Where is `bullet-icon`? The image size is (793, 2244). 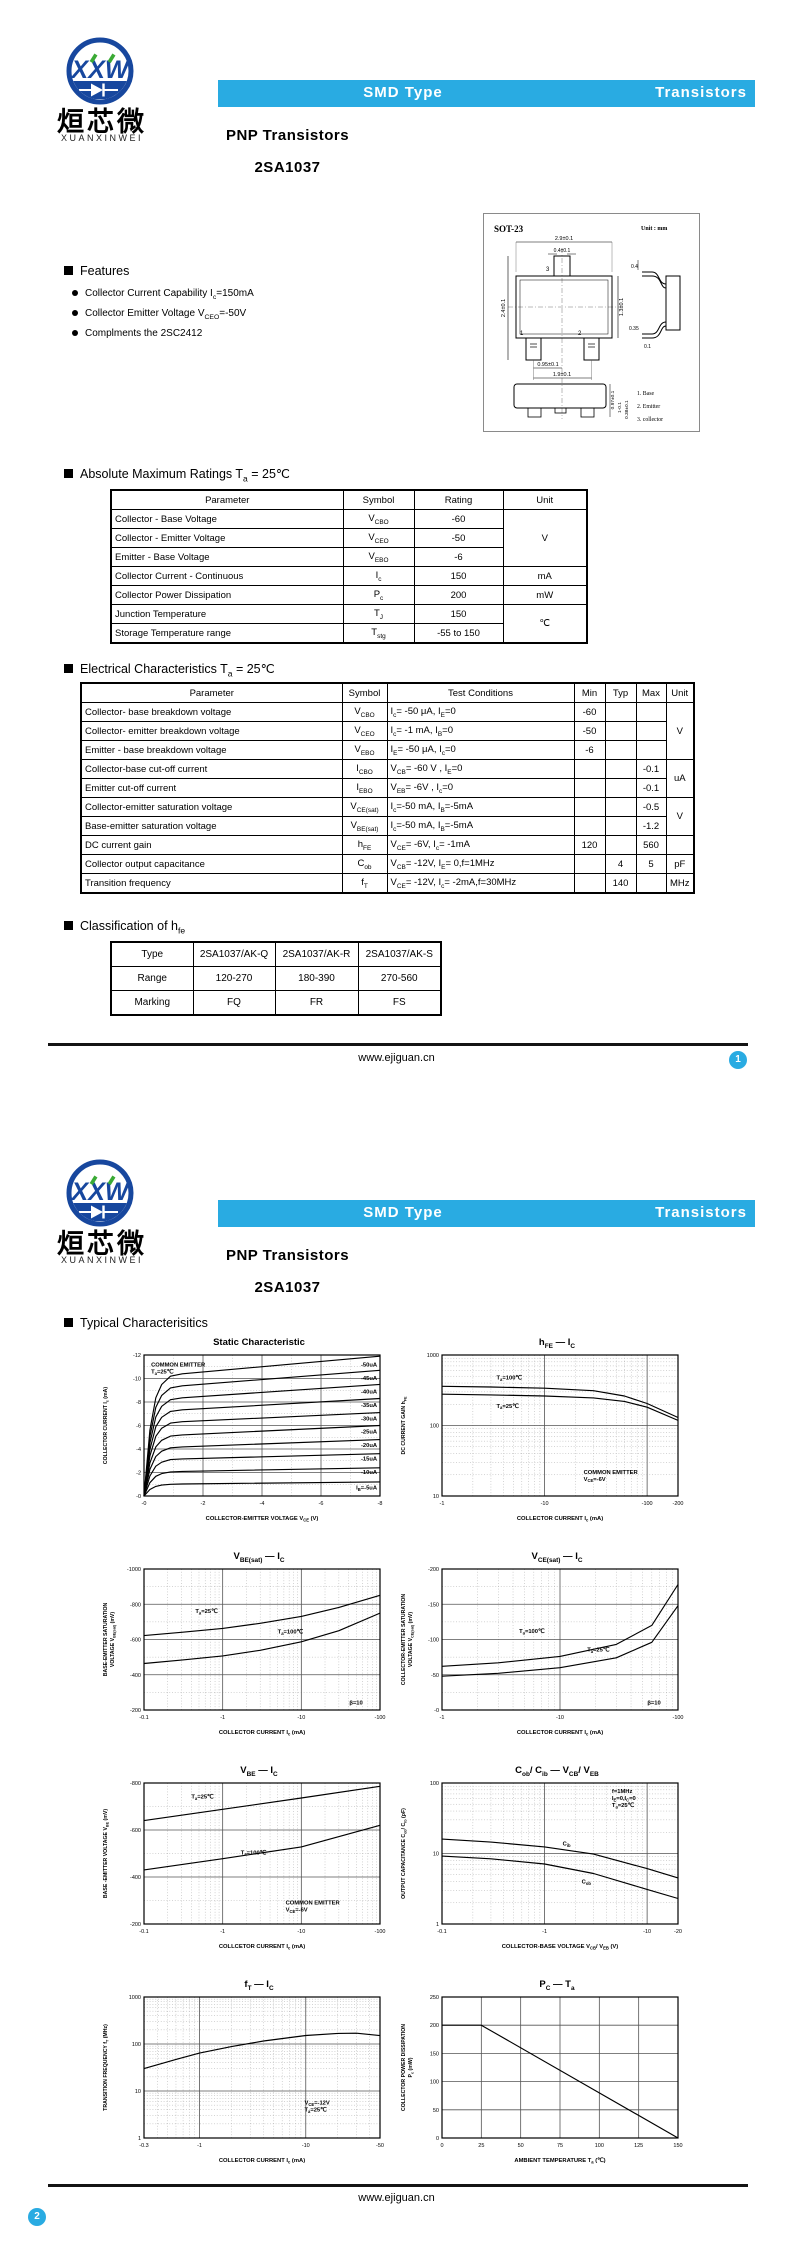
bullet-icon is located at coordinates (75, 333).